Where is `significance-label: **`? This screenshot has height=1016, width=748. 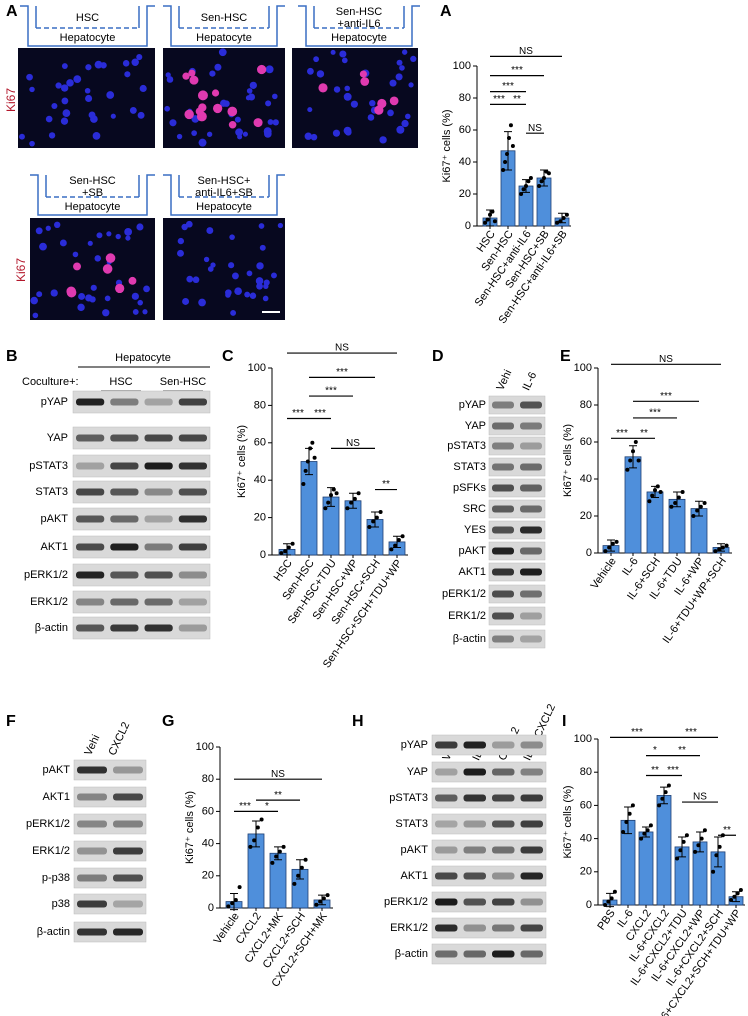 significance-label: ** is located at coordinates (644, 433).